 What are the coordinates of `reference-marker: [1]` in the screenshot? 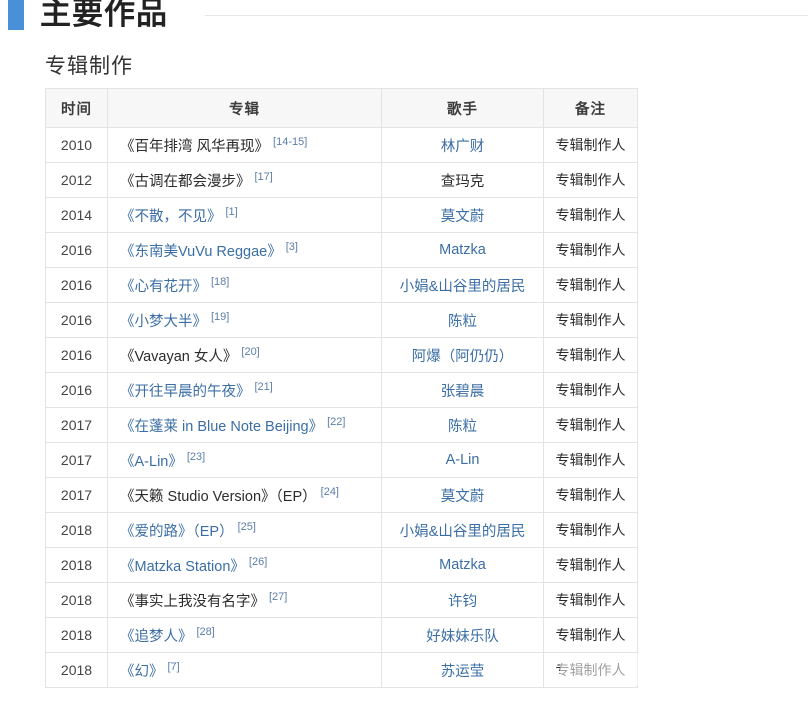 It's located at (231, 211).